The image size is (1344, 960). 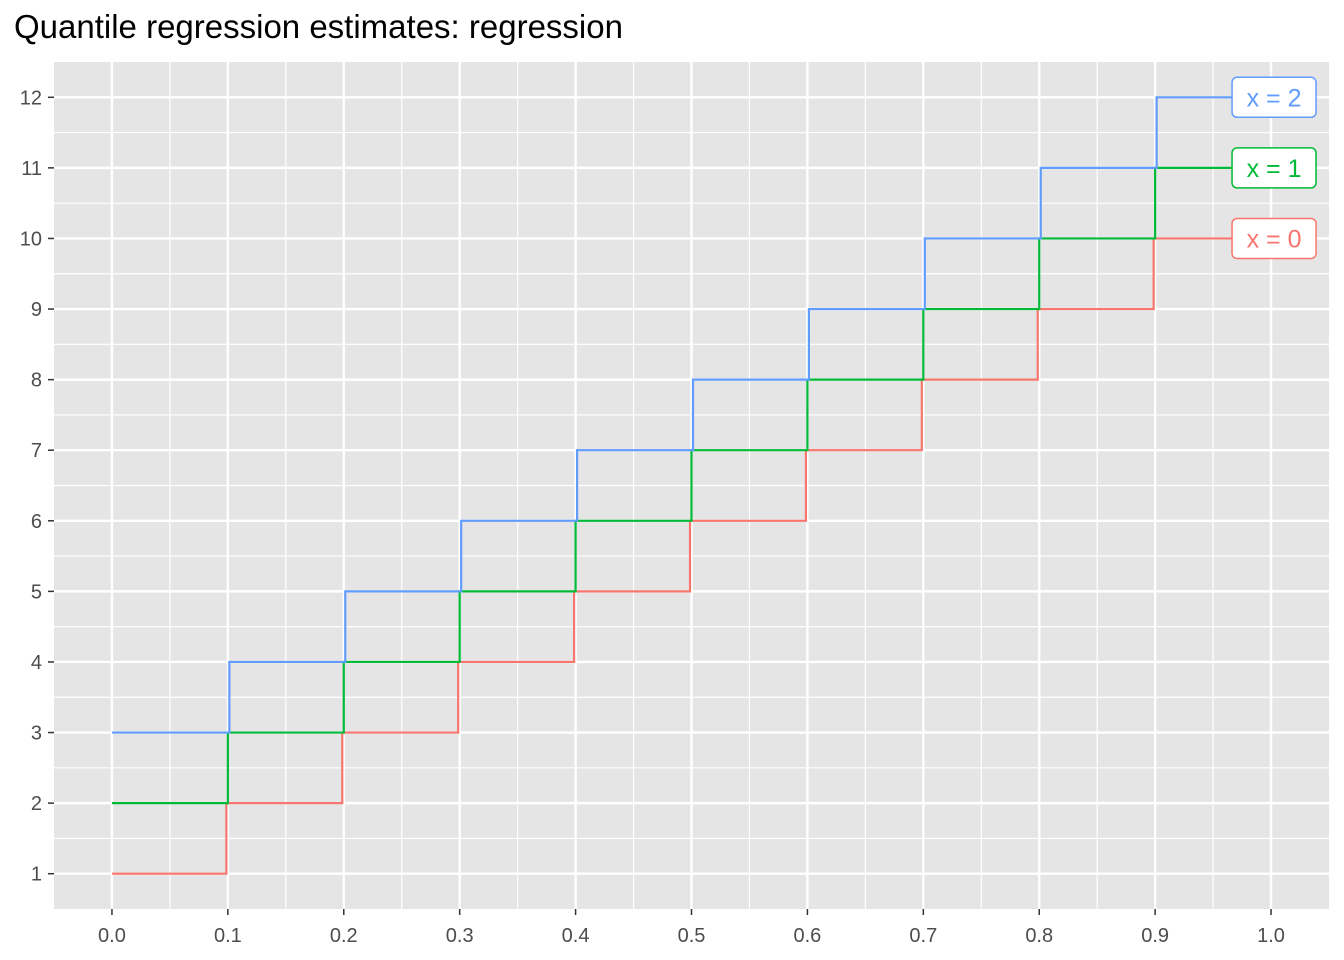 What do you see at coordinates (36, 381) in the screenshot?
I see `y-tick-label: 8` at bounding box center [36, 381].